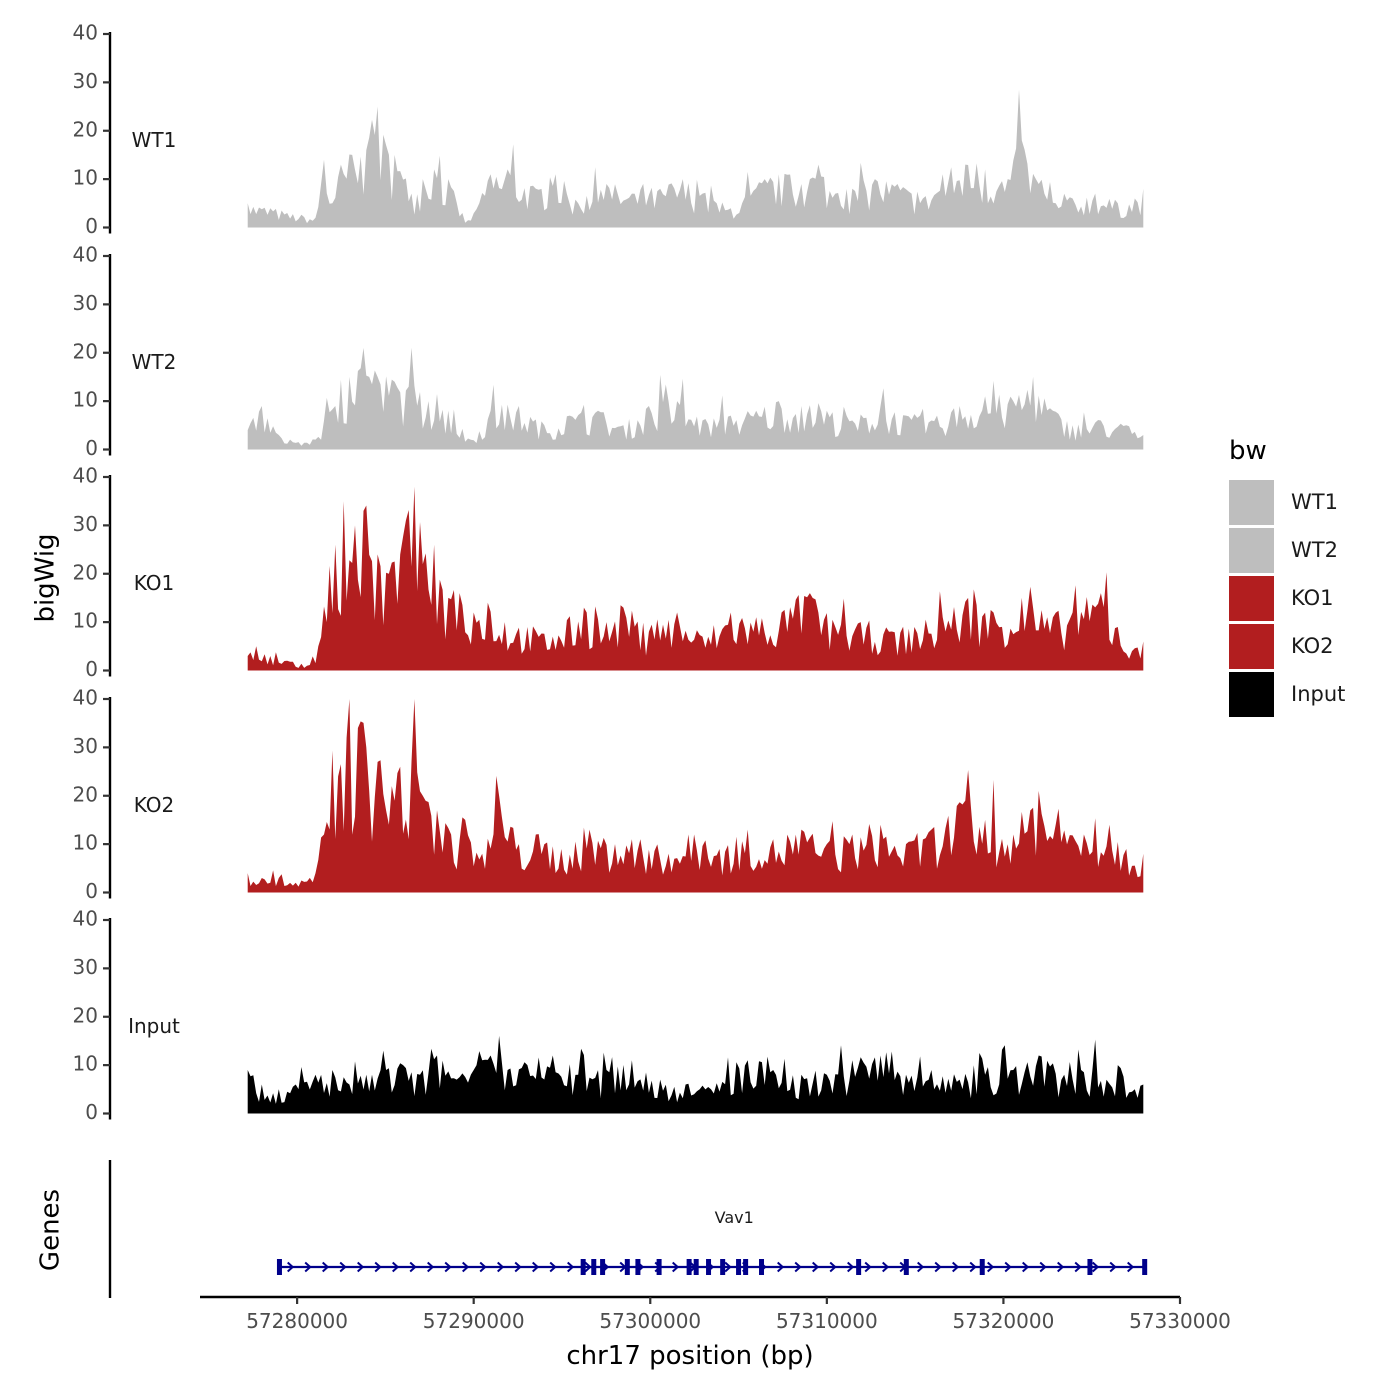 Image resolution: width=1400 pixels, height=1400 pixels. Describe the element at coordinates (1248, 451) in the screenshot. I see `legend-title: bw` at that location.